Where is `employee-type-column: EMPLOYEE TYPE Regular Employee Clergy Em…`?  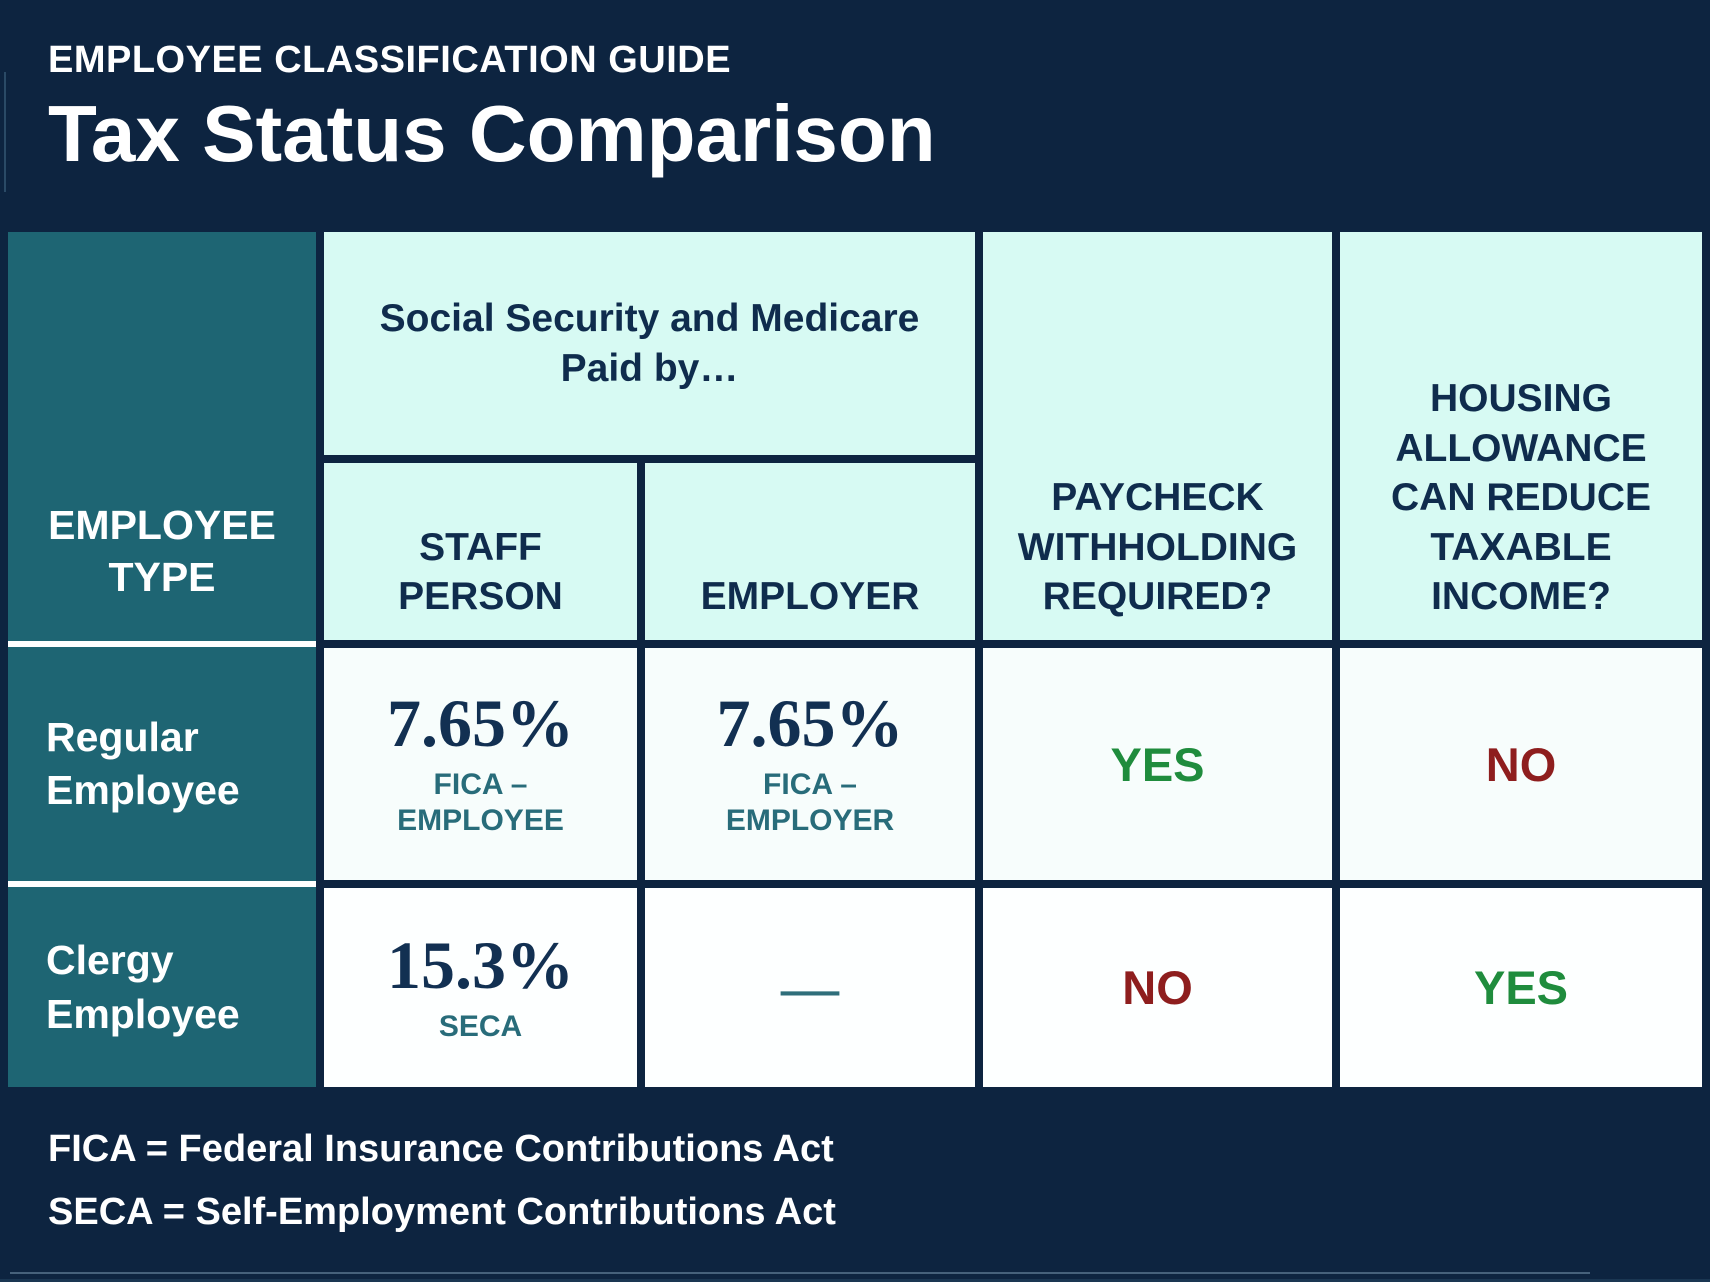
employee-type-column: EMPLOYEE TYPE Regular Employee Clergy Em… is located at coordinates (162, 659).